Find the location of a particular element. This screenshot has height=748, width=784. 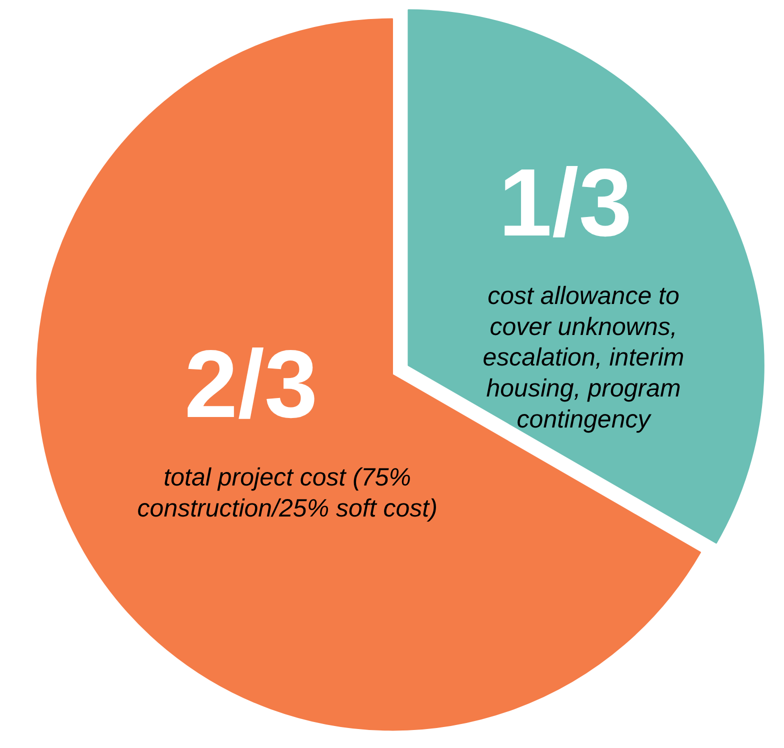

data-label: 2/3 is located at coordinates (251, 384).